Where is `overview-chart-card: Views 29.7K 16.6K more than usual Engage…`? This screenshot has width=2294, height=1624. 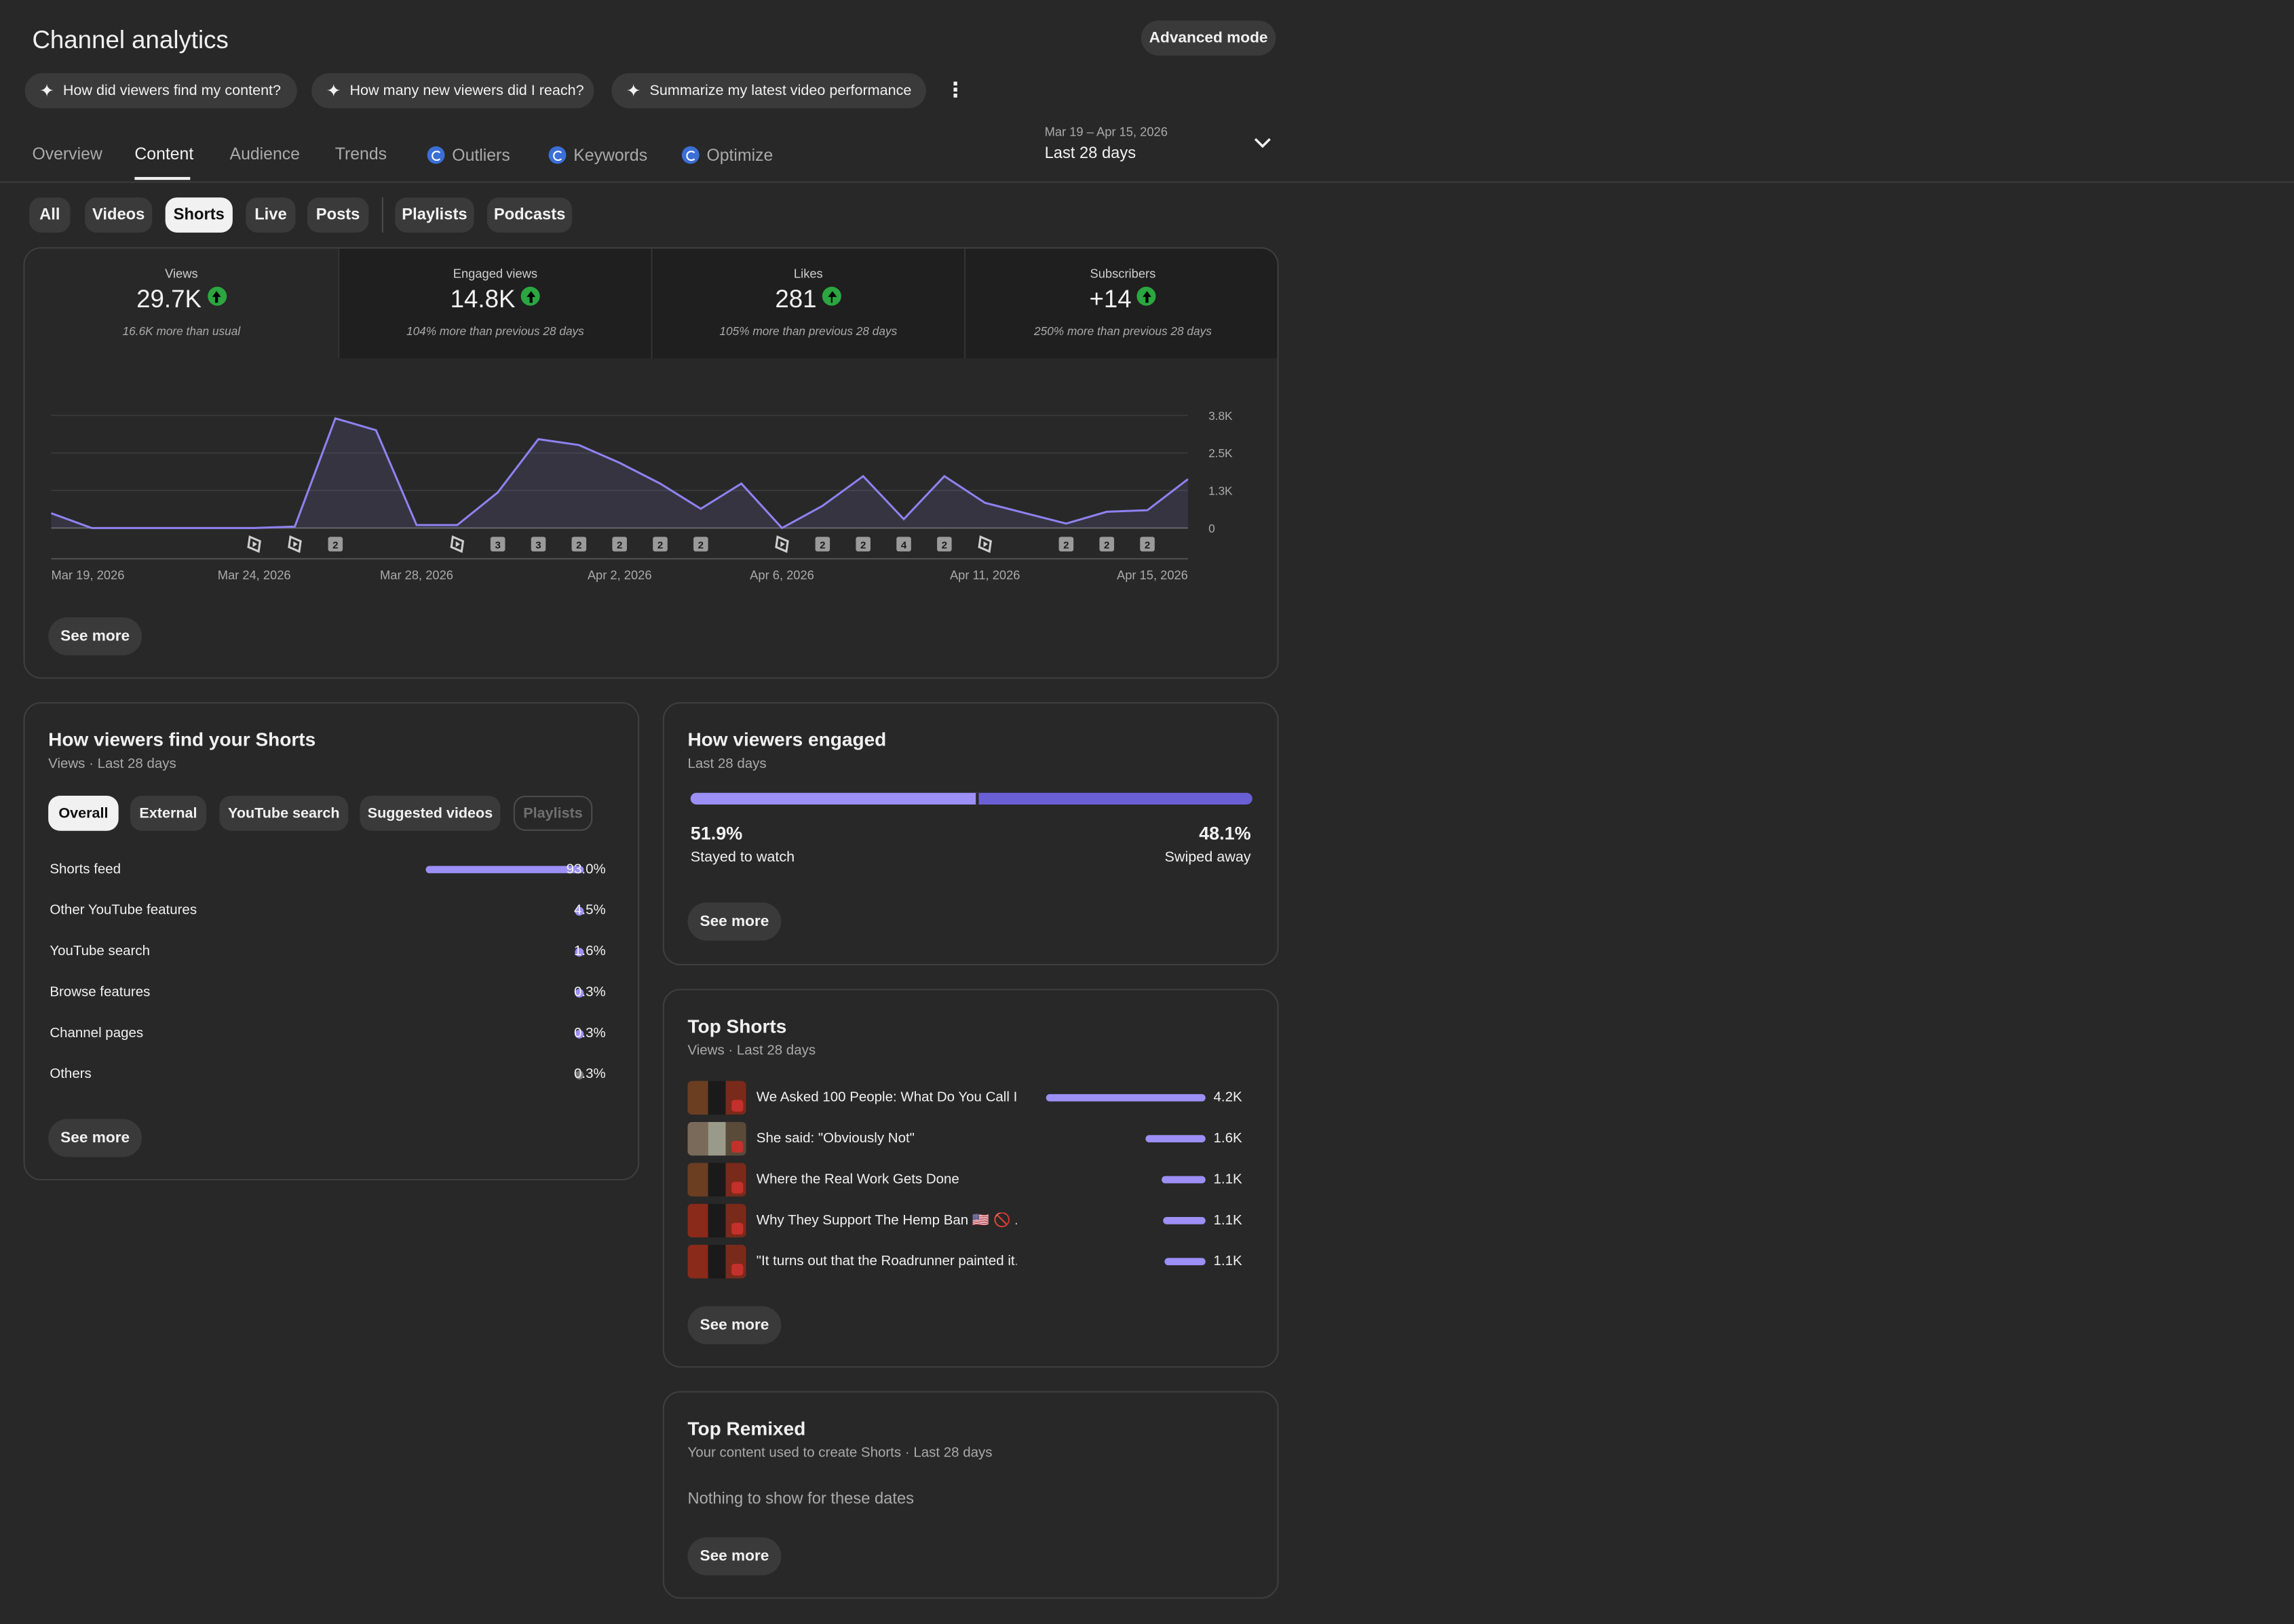 overview-chart-card: Views 29.7K 16.6K more than usual Engage… is located at coordinates (651, 463).